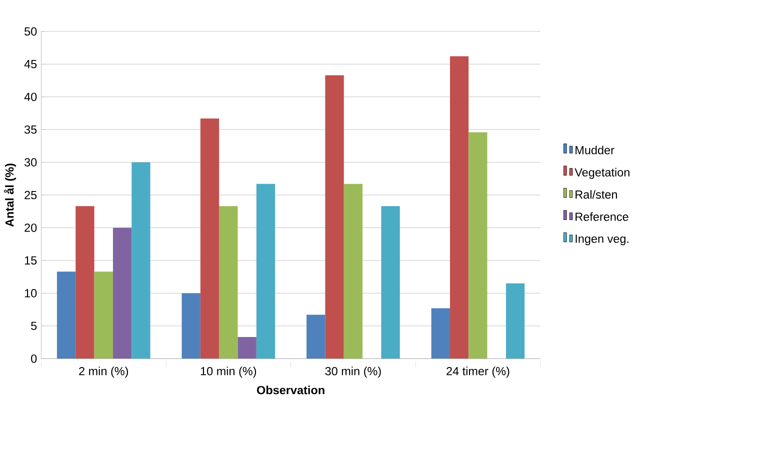 This screenshot has width=759, height=449. I want to click on y-axis-title: Antal ål (%), so click(10, 195).